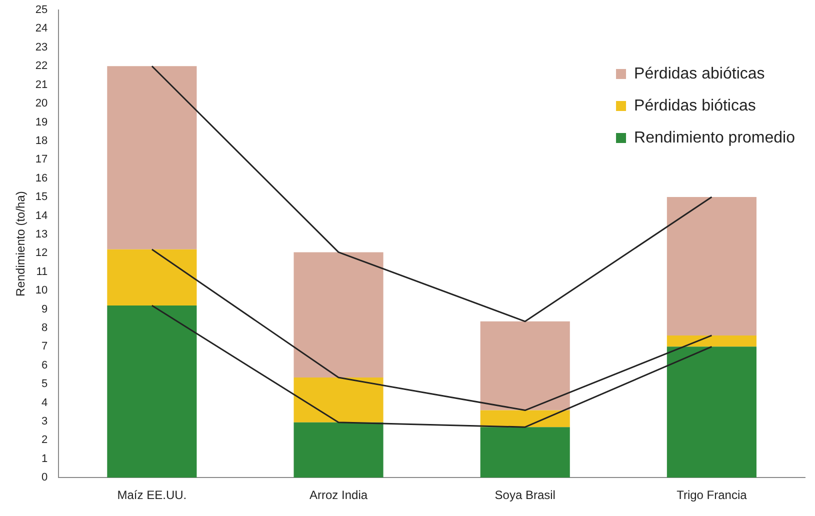  What do you see at coordinates (45, 422) in the screenshot?
I see `y-tick-label: 3` at bounding box center [45, 422].